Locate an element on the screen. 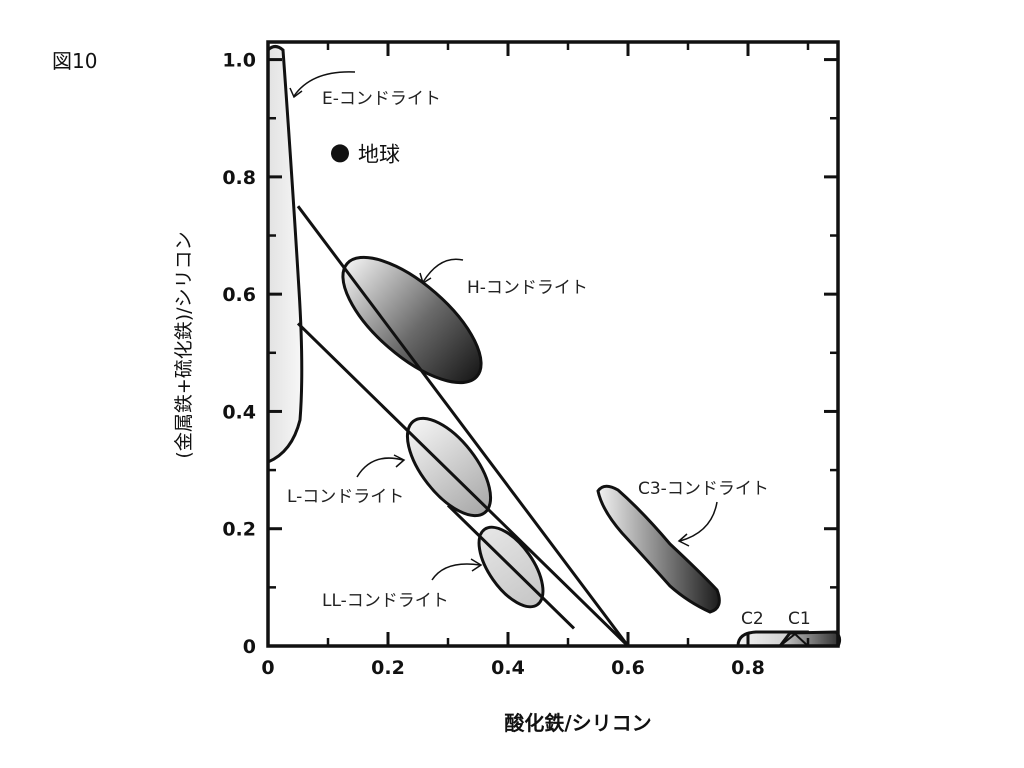 The height and width of the screenshot is (768, 1024). c1-marker is located at coordinates (794, 639).